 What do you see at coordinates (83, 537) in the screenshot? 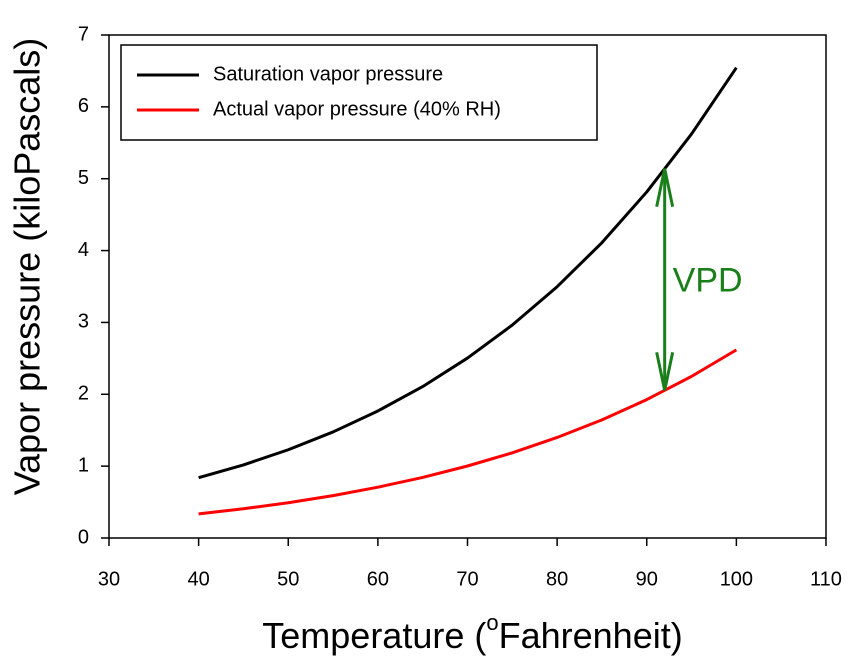
I see `y-tick-label: 0` at bounding box center [83, 537].